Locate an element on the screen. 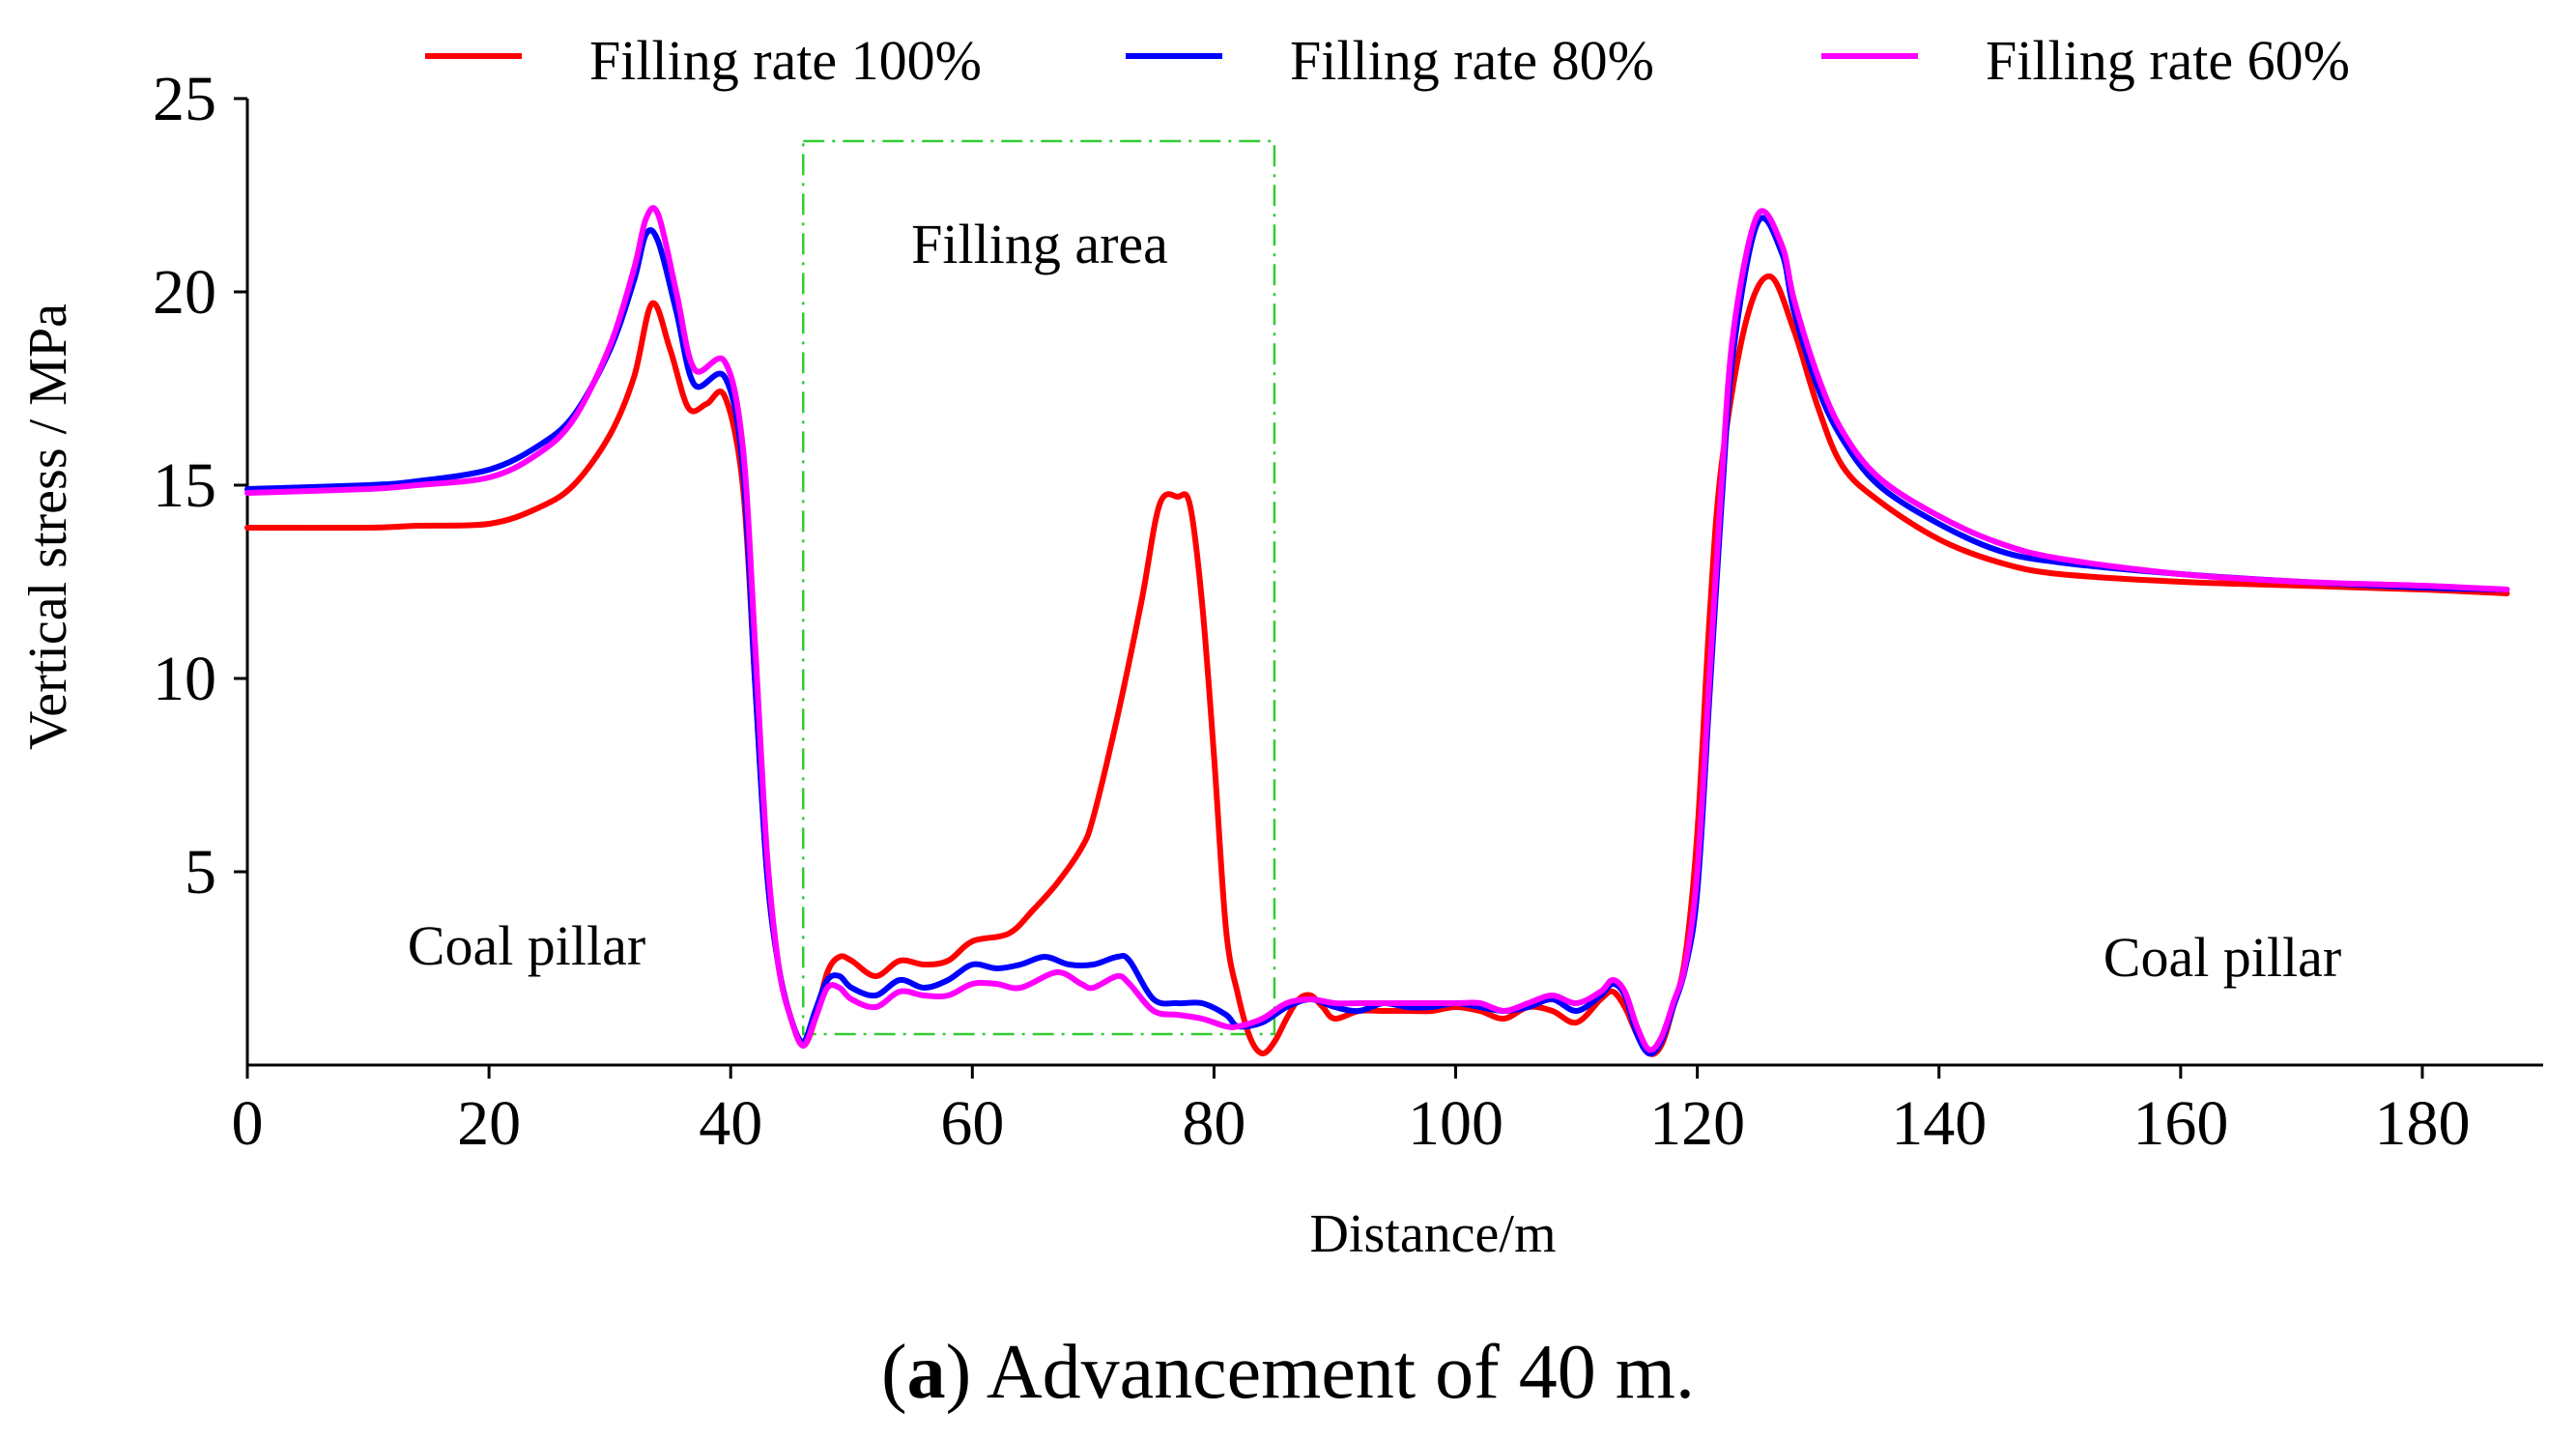 The image size is (2576, 1441). filling-area-rect is located at coordinates (1038, 587).